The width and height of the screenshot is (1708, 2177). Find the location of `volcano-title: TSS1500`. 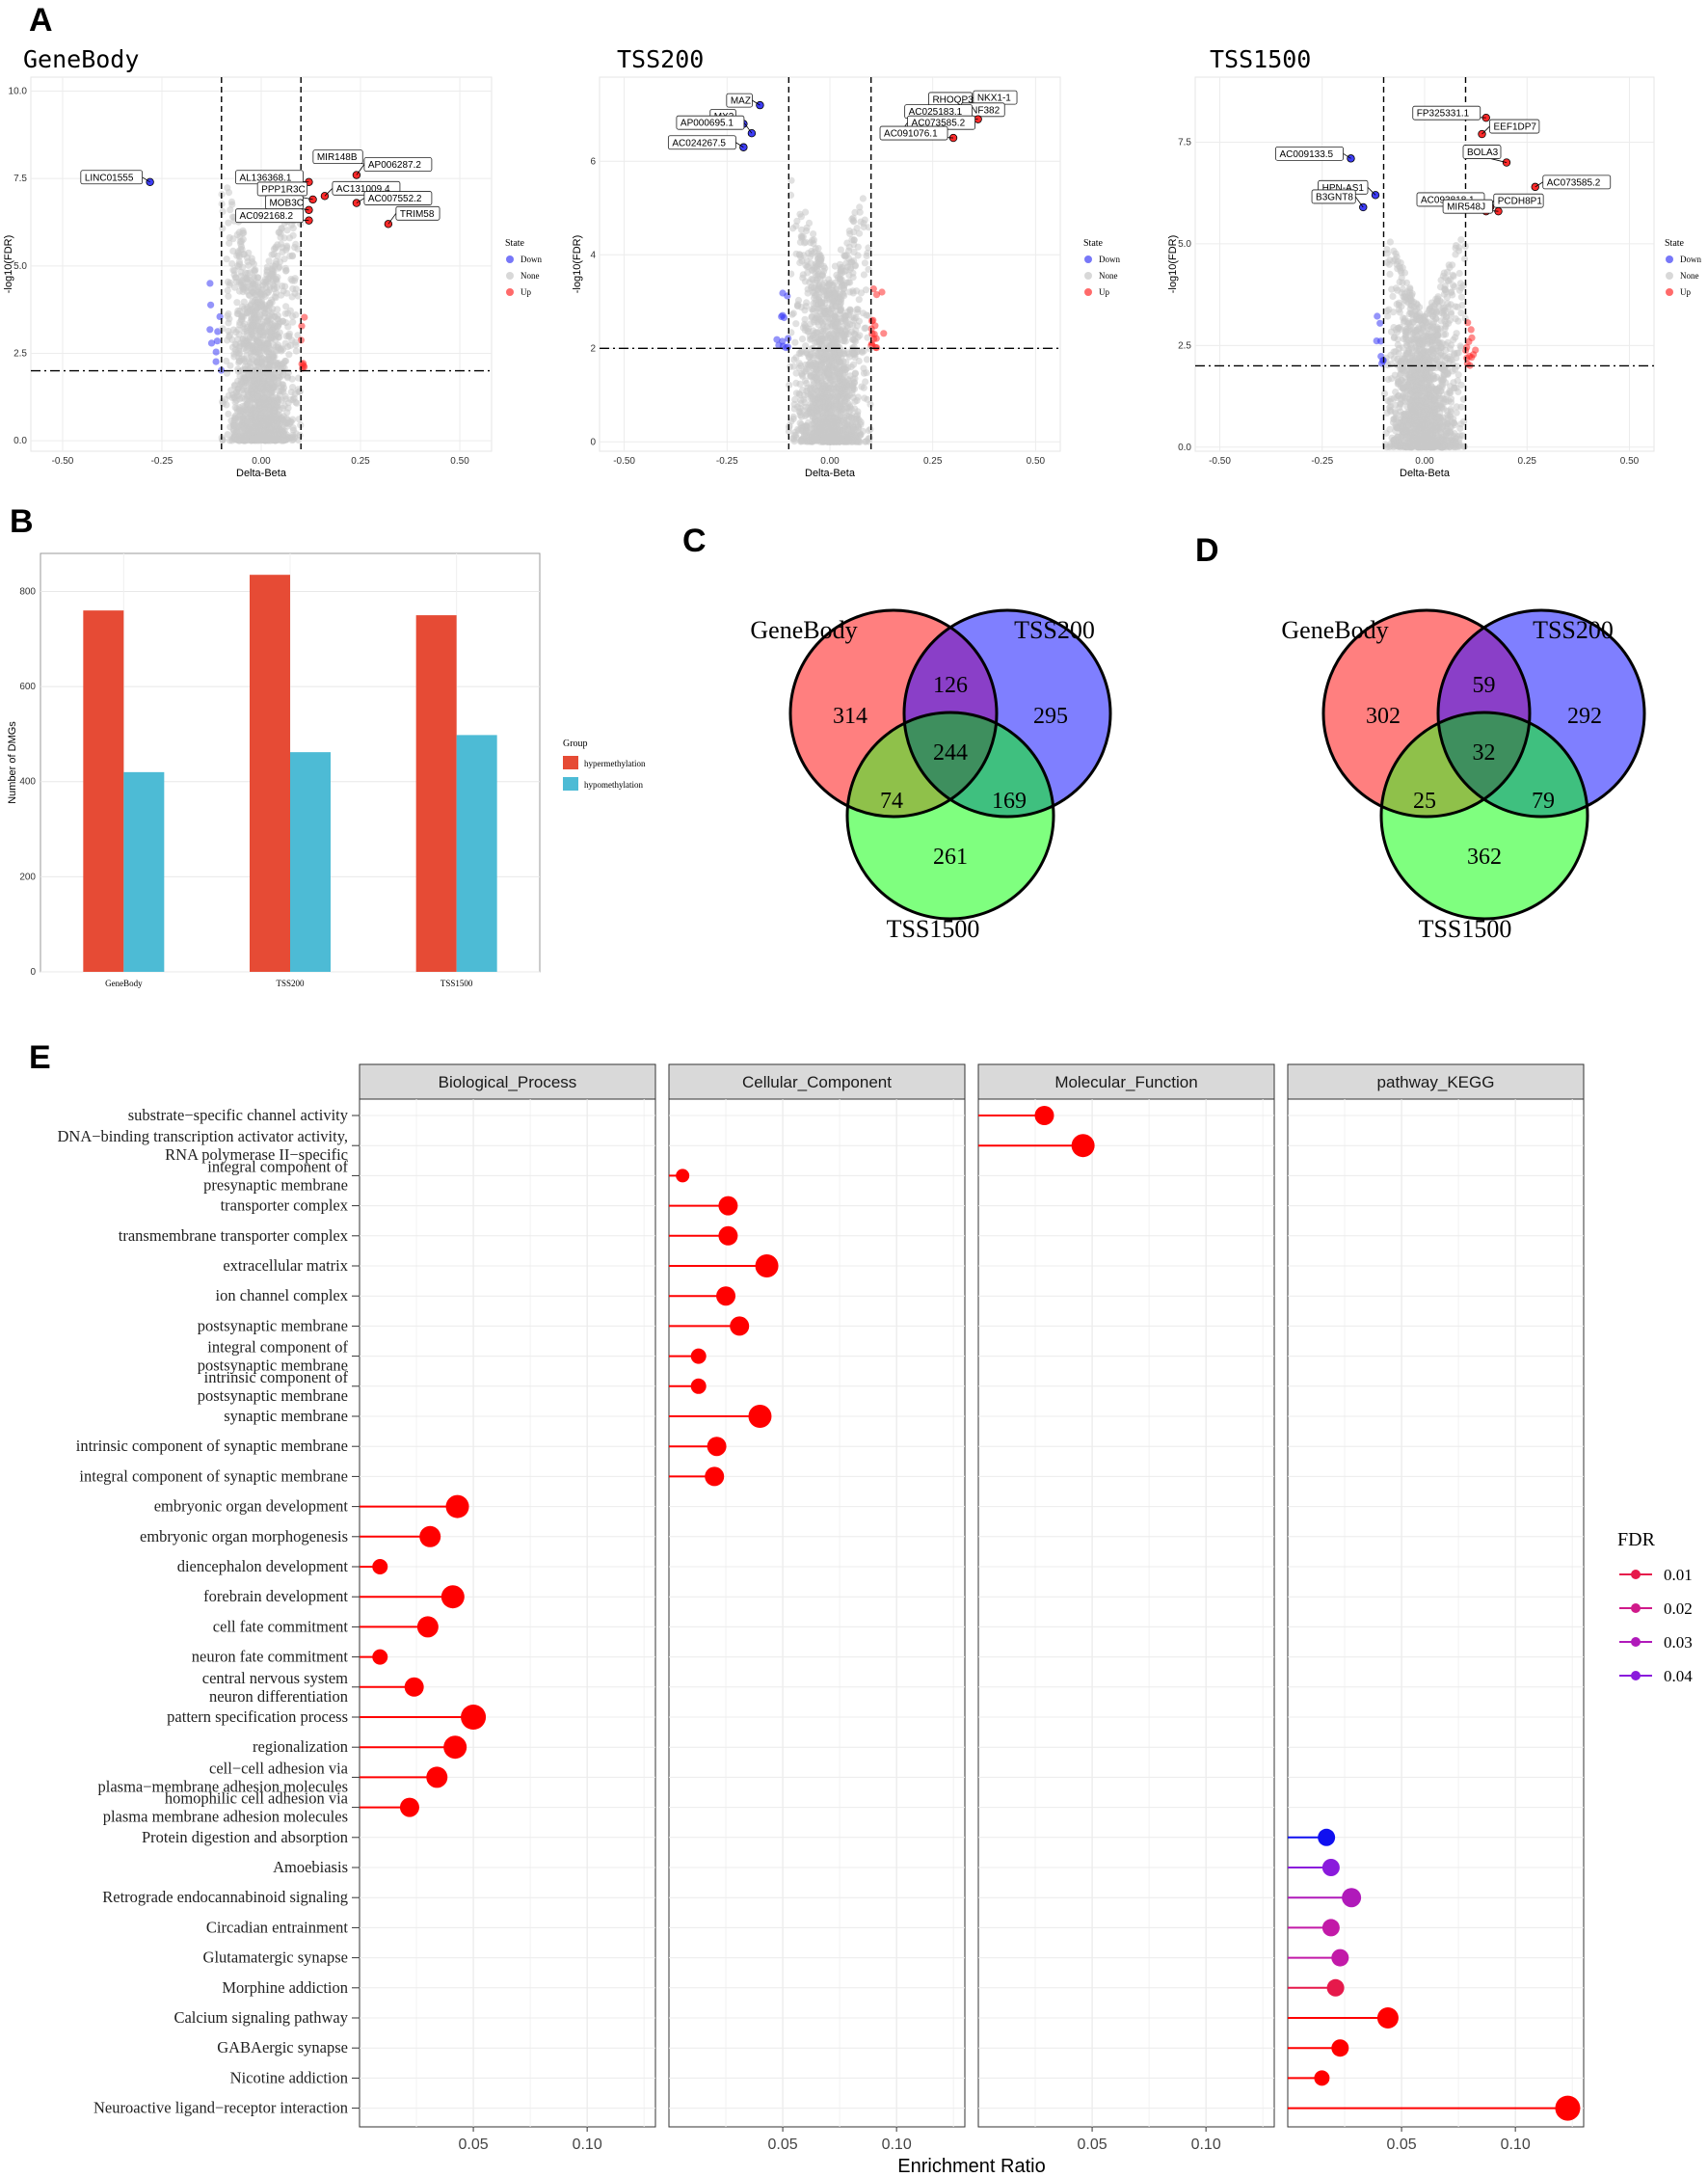

volcano-title: TSS1500 is located at coordinates (1260, 59).